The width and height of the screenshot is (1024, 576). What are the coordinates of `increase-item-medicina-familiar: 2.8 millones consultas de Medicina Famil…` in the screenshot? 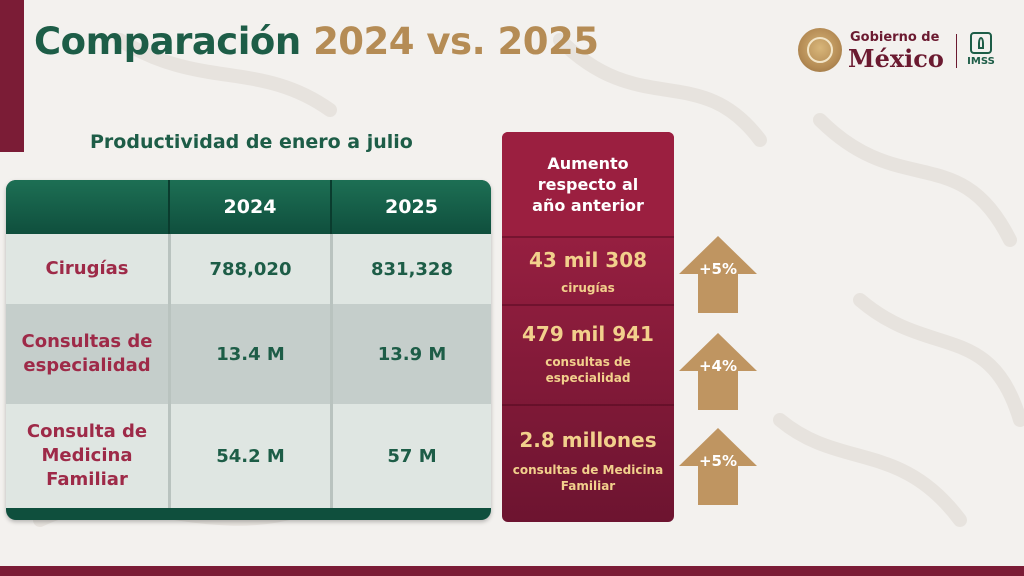 It's located at (588, 461).